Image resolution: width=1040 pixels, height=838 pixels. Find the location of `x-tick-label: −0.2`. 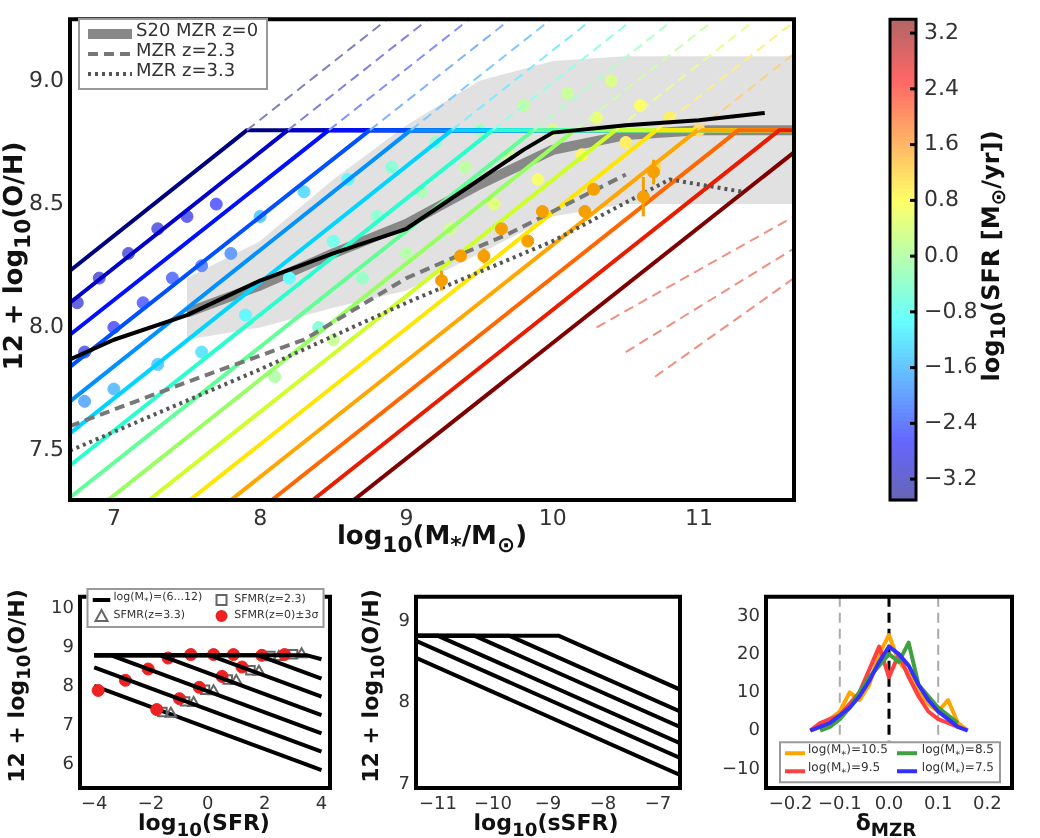

x-tick-label: −0.2 is located at coordinates (790, 805).